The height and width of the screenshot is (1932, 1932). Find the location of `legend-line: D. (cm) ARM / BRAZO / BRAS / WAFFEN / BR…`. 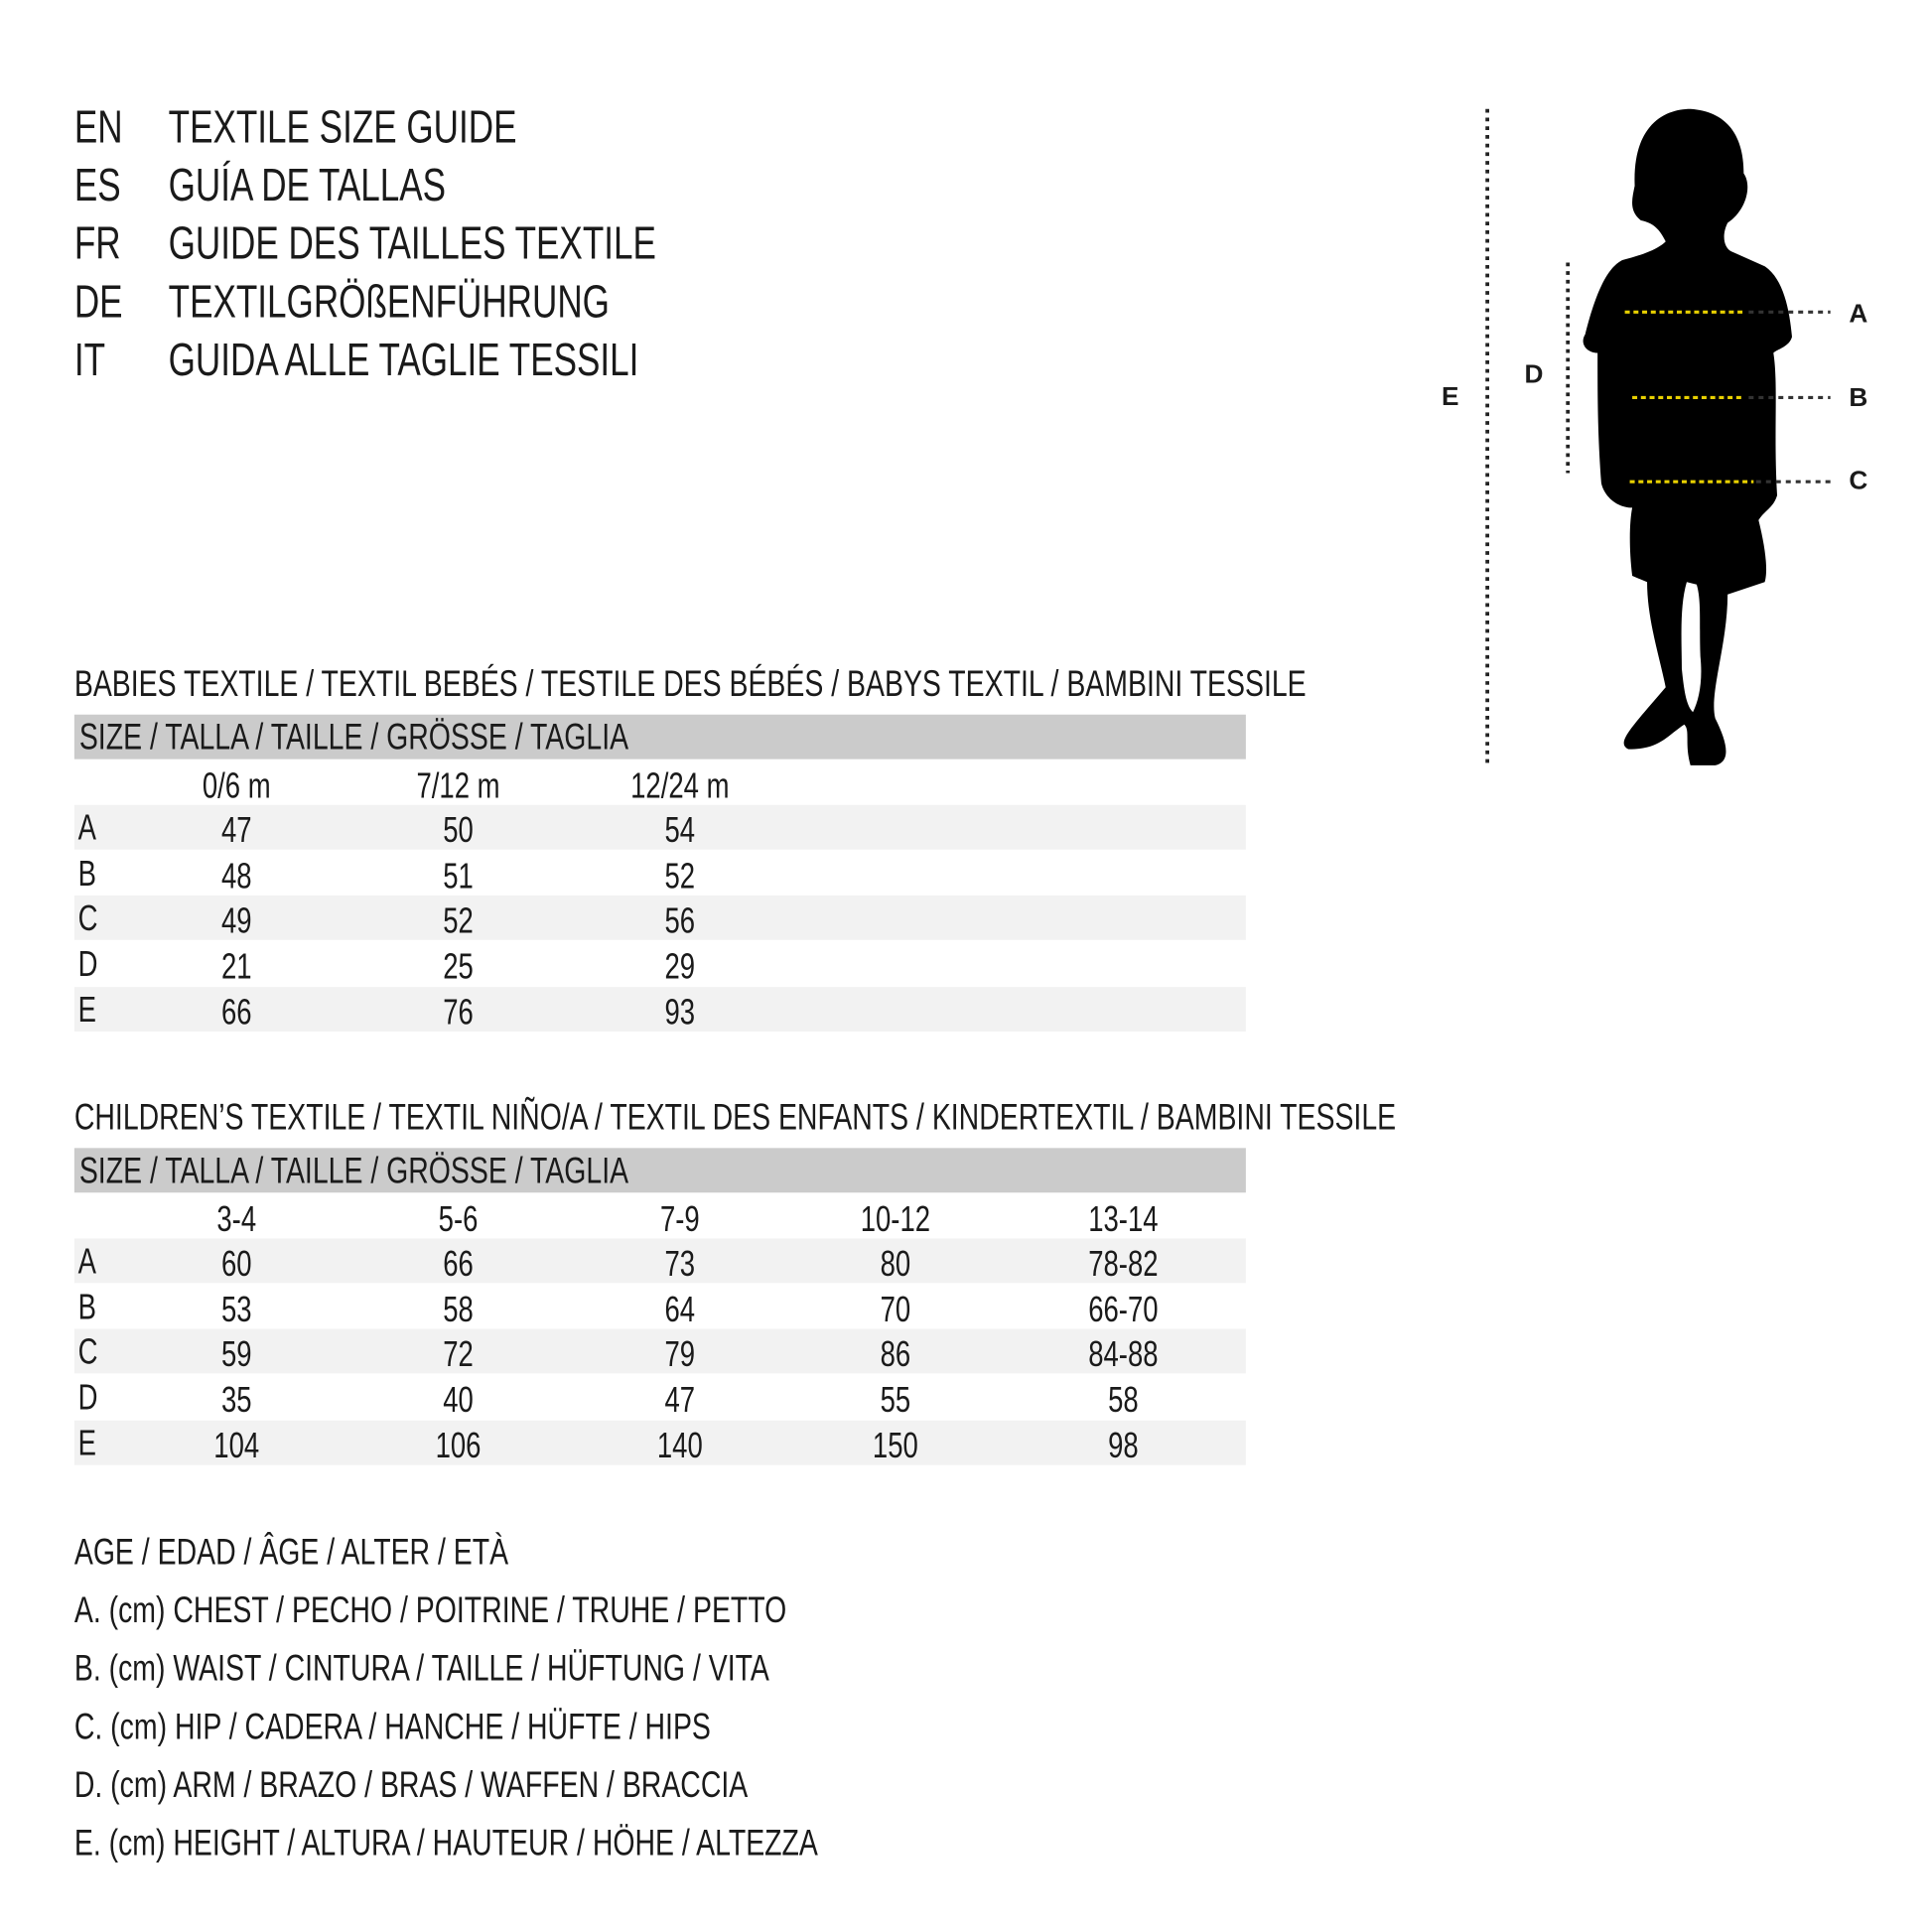

legend-line: D. (cm) ARM / BRAZO / BRAS / WAFFEN / BR… is located at coordinates (411, 1785).